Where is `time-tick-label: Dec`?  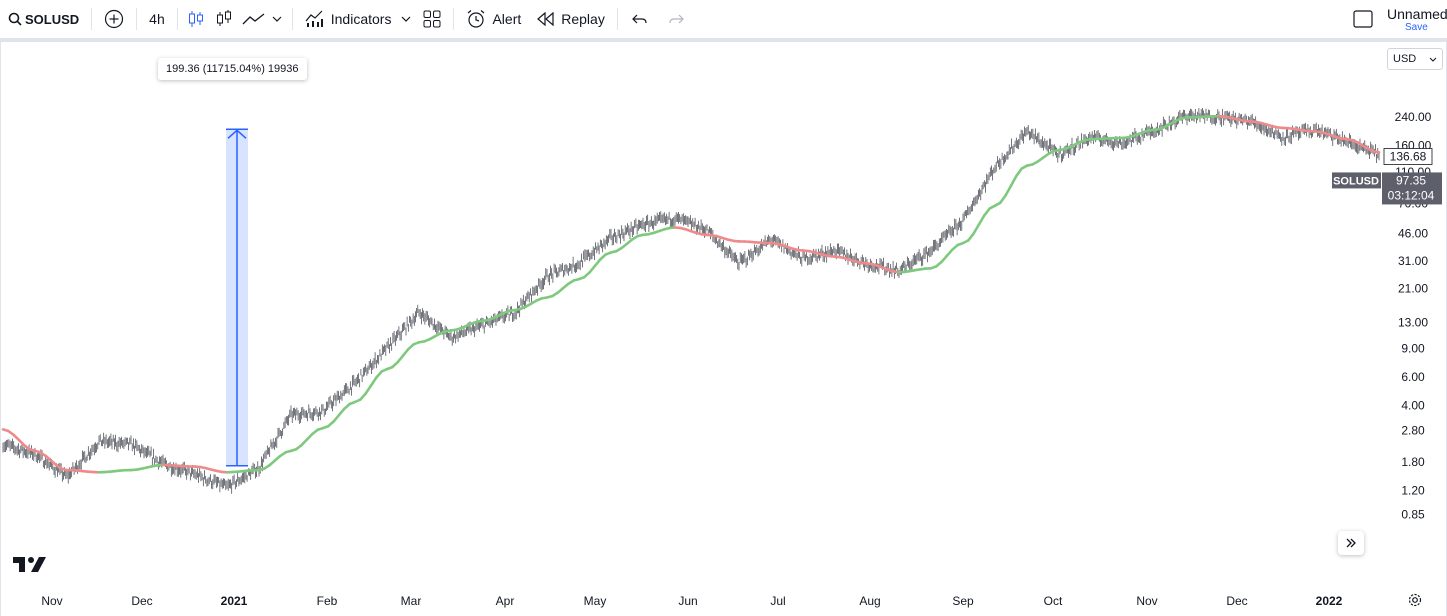 time-tick-label: Dec is located at coordinates (141, 601).